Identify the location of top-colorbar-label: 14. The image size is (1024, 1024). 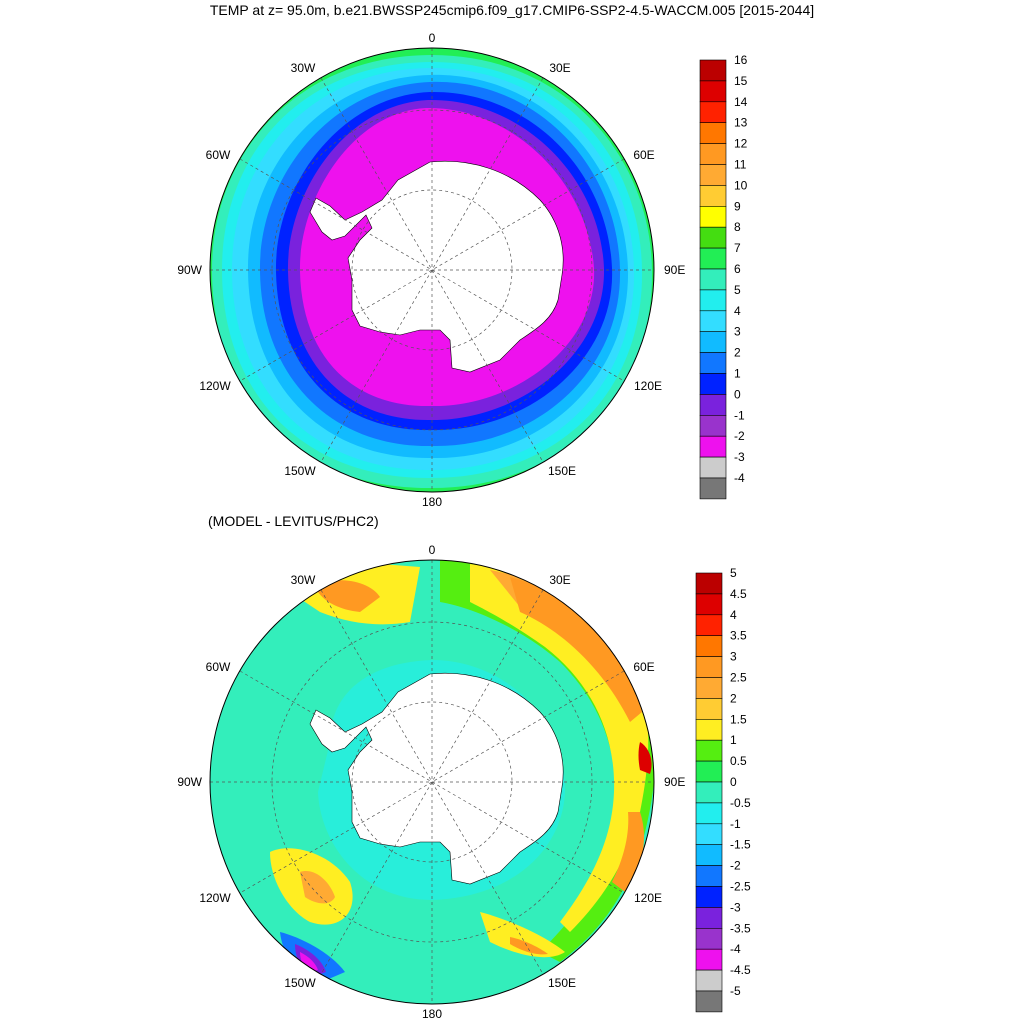
(741, 102).